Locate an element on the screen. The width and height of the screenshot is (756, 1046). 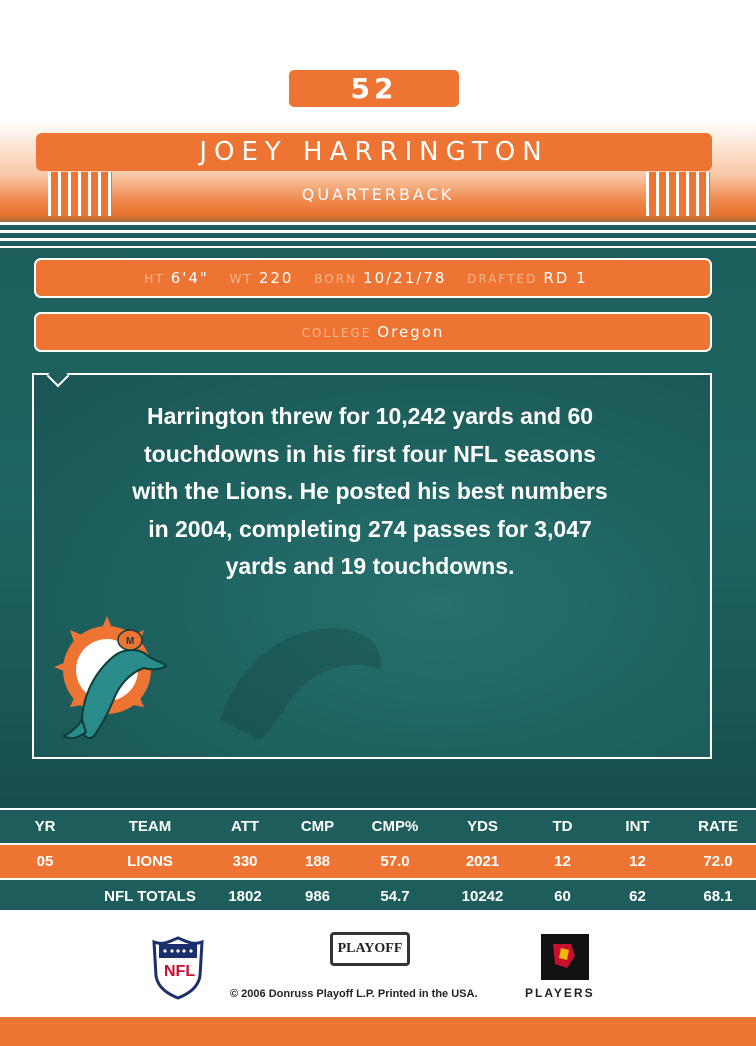
bottom-bar is located at coordinates (378, 1030).